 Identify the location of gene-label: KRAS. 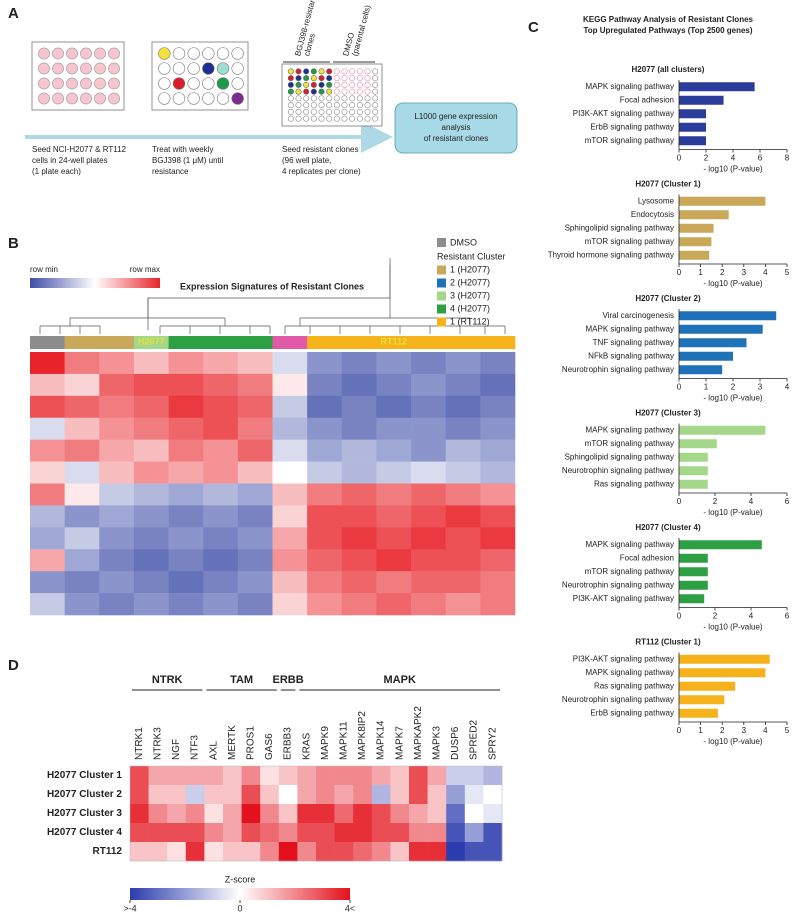
(306, 746).